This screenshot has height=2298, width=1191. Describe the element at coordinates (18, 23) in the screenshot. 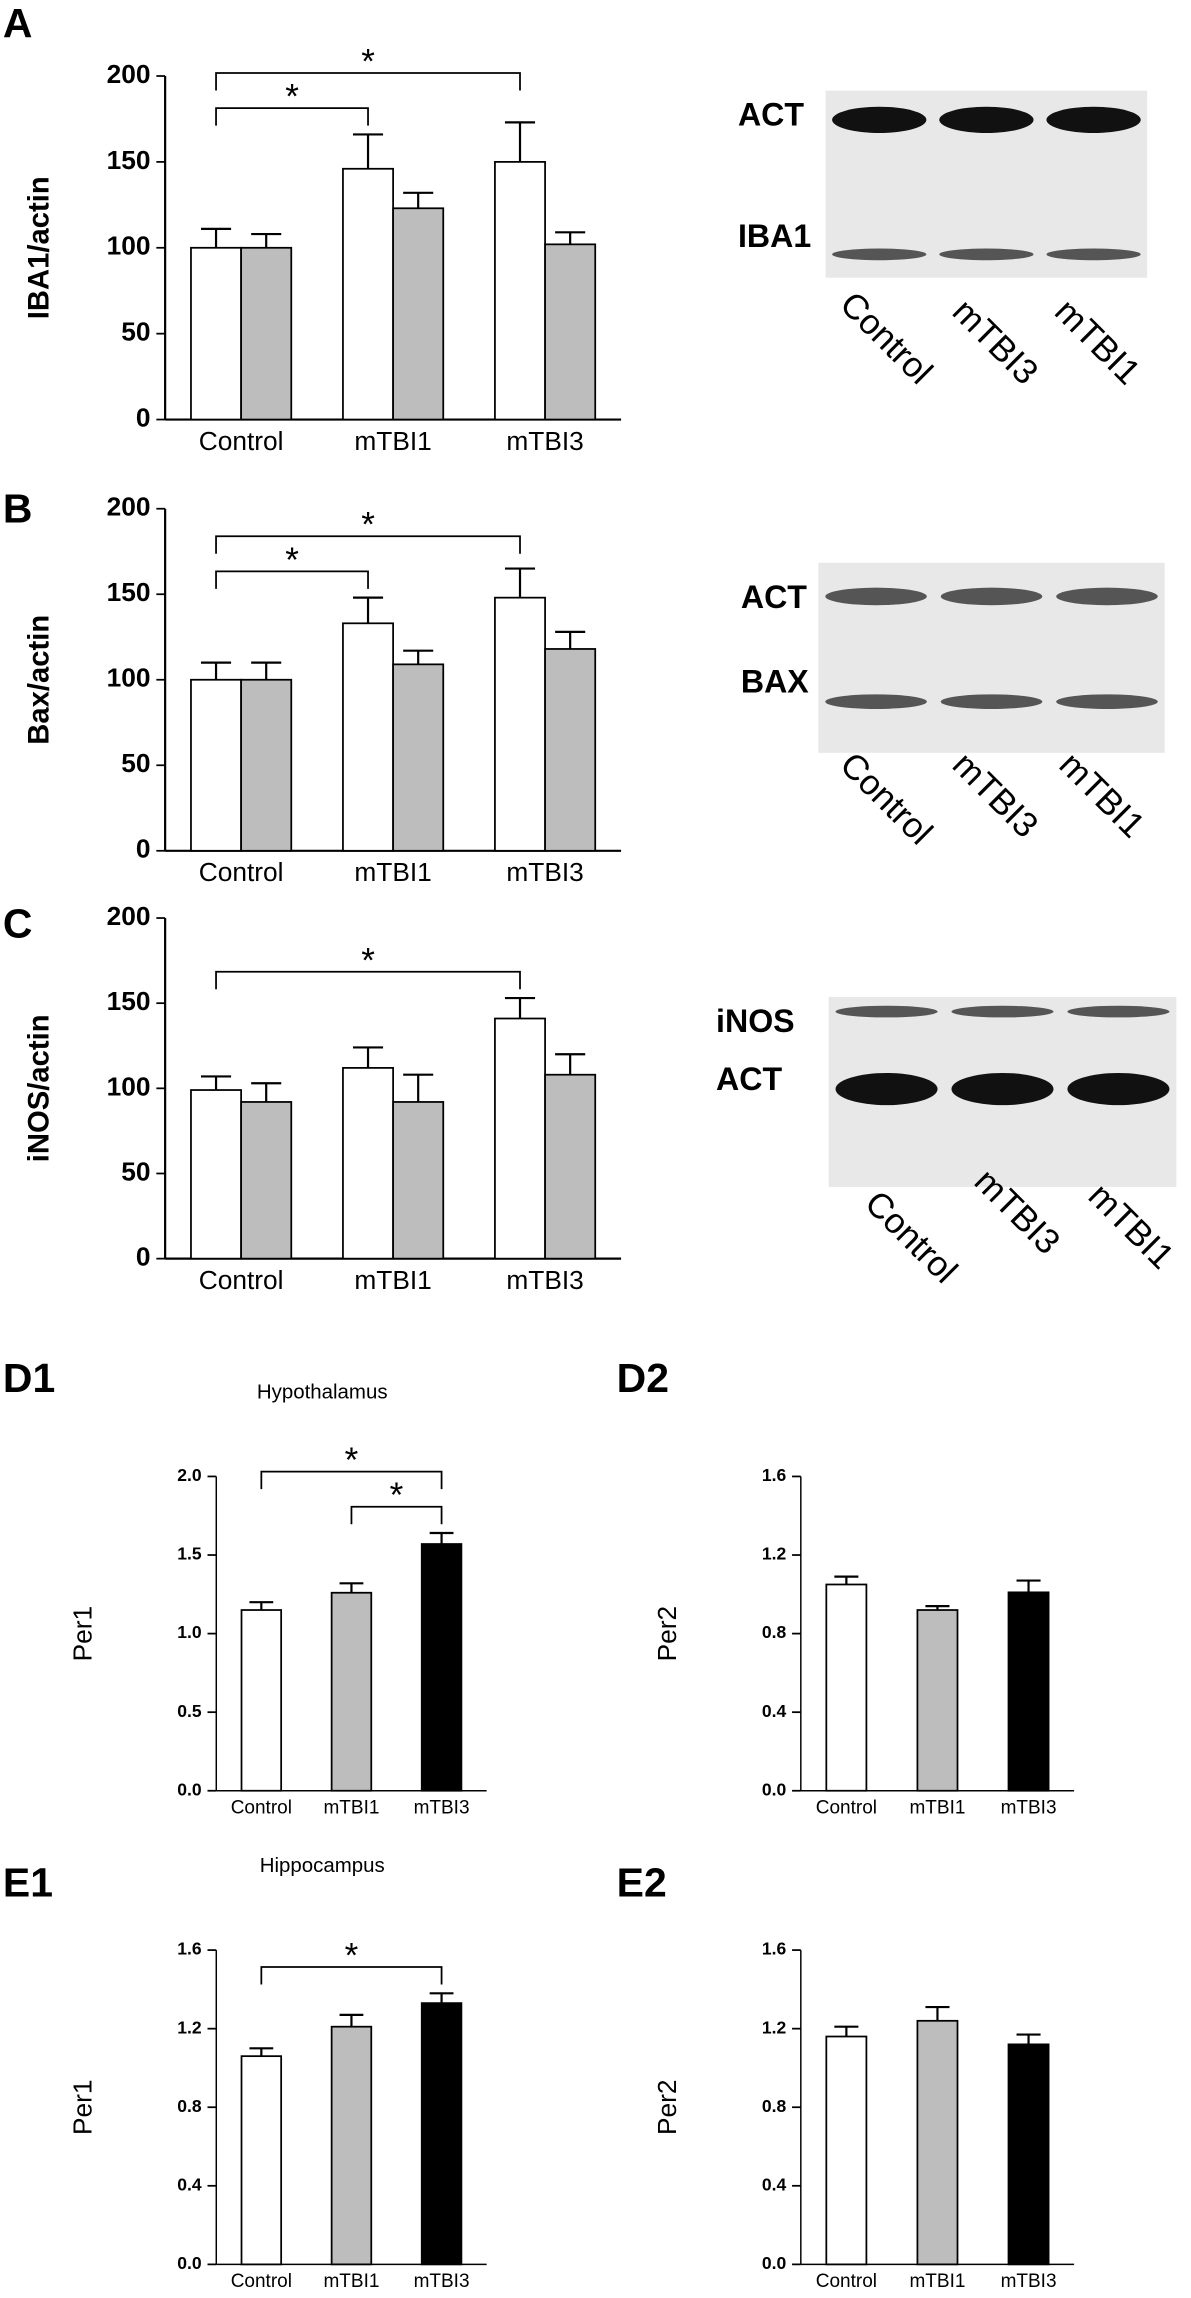

I see `panel-label: A` at that location.